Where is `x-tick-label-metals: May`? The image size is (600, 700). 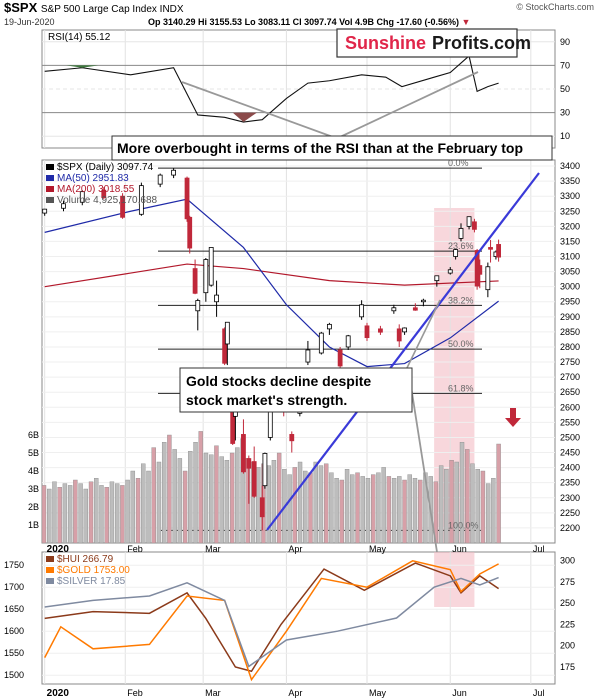 x-tick-label-metals: May is located at coordinates (378, 693).